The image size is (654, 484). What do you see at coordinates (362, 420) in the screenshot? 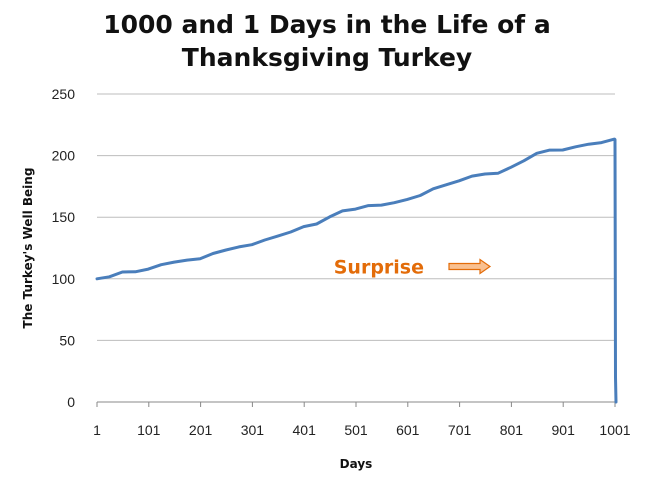
I see `x-axis-ticks: 1 101 201 301 401 501 601 701 801 901 1001` at bounding box center [362, 420].